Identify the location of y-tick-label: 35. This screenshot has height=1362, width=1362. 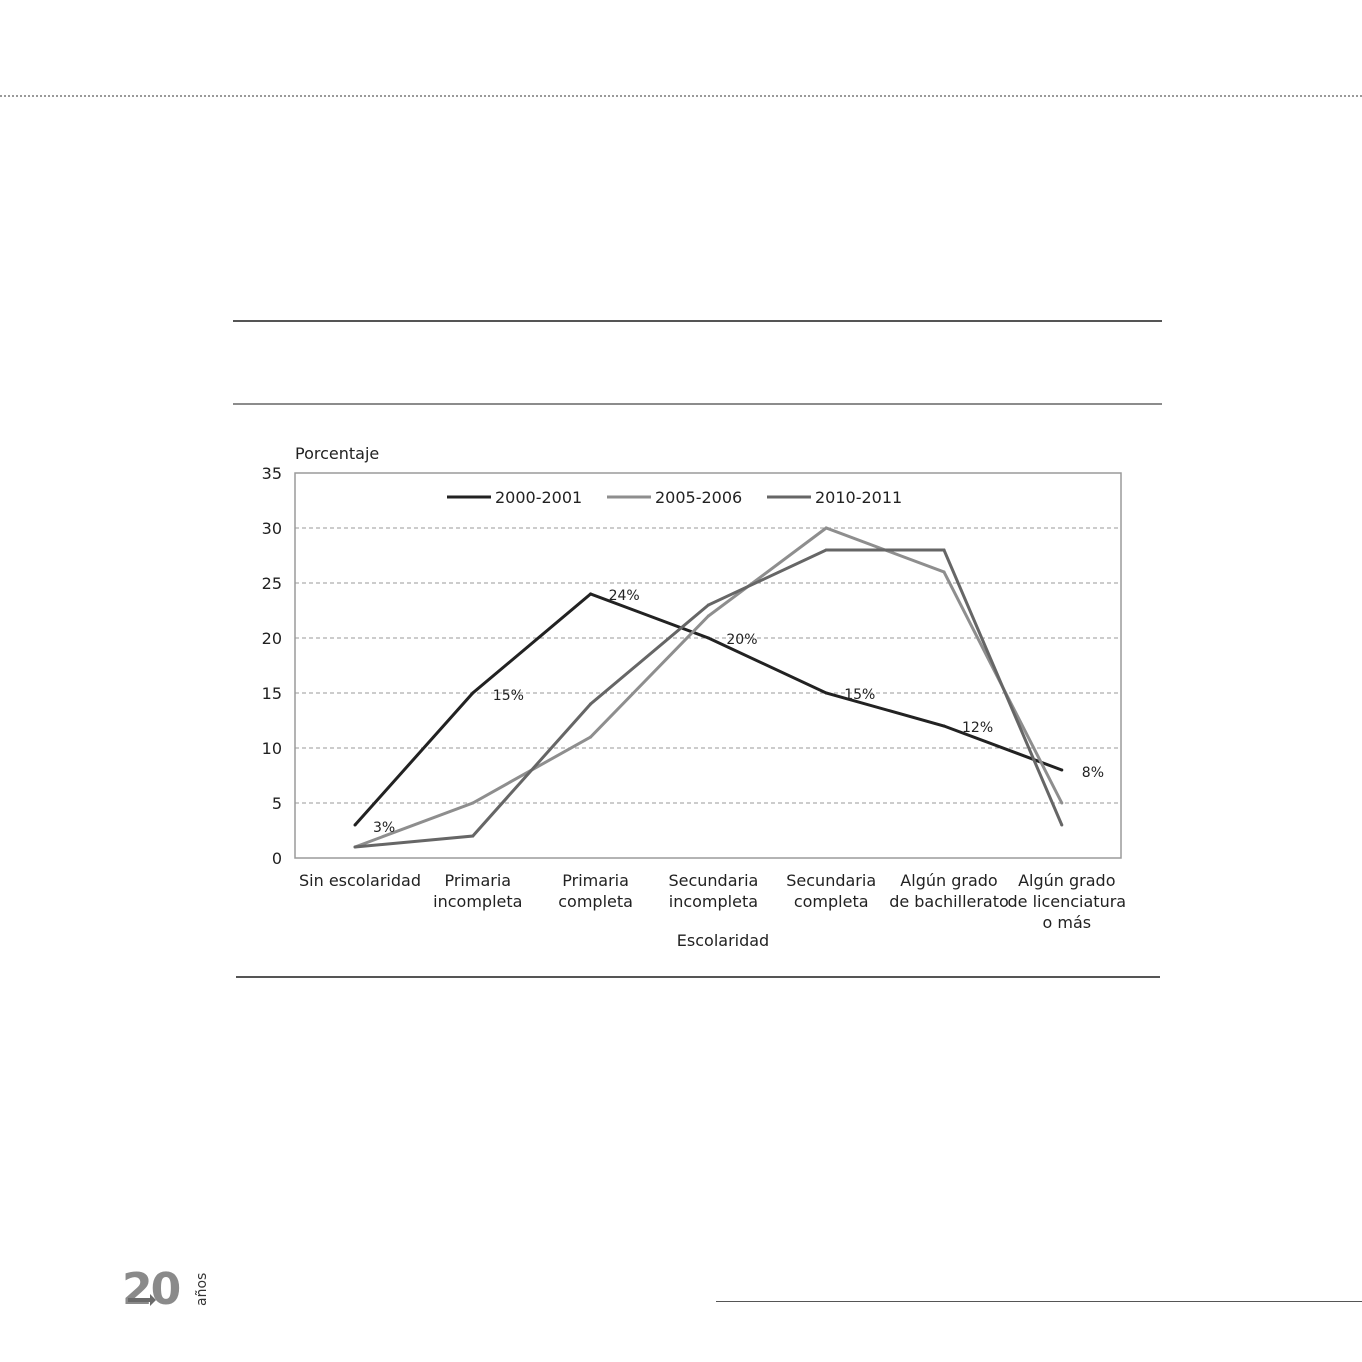
(272, 473).